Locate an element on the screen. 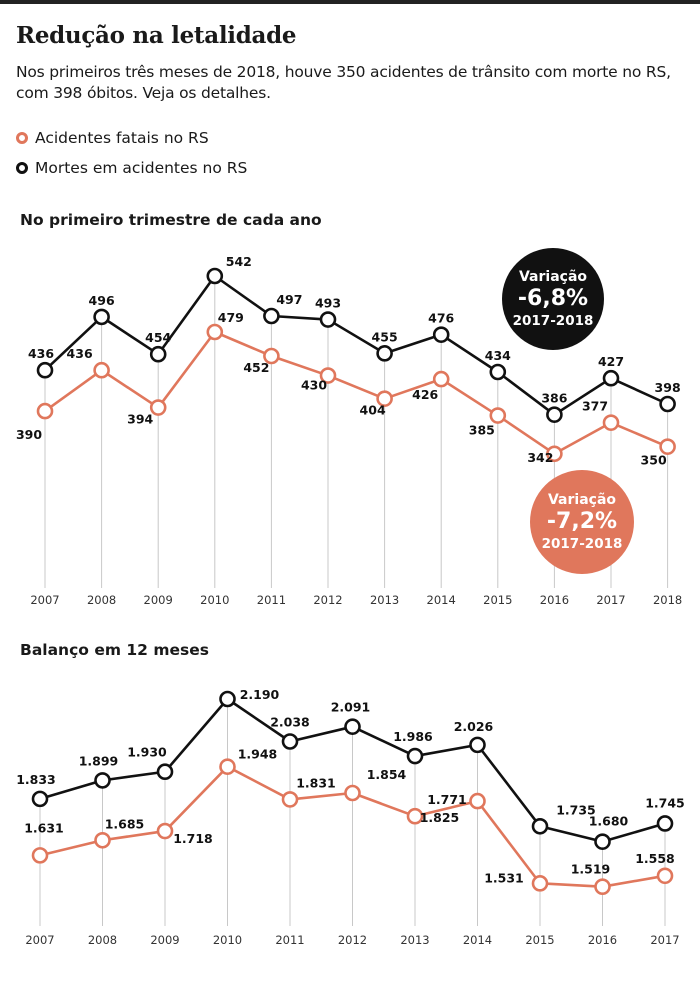 This screenshot has width=700, height=984. chart1-label-accidents-2012: 430 is located at coordinates (314, 385).